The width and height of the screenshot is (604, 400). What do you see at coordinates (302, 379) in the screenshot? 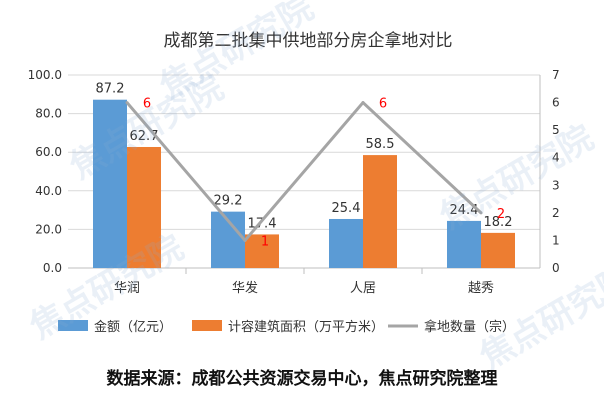
I see `source-note: 数据来源：成都公共资源交易中心，焦点研究院整理` at bounding box center [302, 379].